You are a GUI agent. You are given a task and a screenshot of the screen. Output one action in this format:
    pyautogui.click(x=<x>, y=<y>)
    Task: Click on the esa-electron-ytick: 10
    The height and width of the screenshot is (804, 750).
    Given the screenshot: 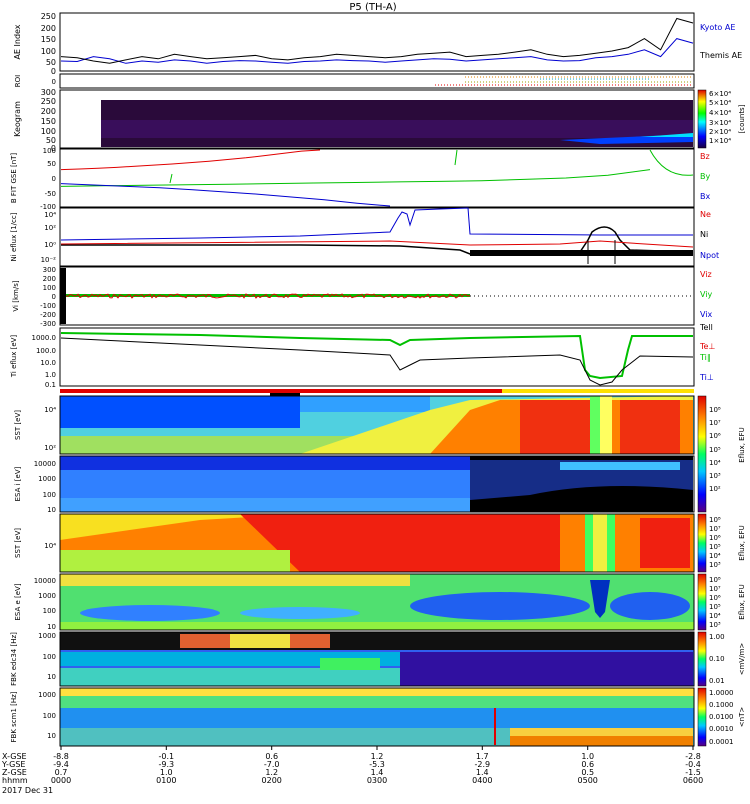 What is the action you would take?
    pyautogui.click(x=51, y=627)
    